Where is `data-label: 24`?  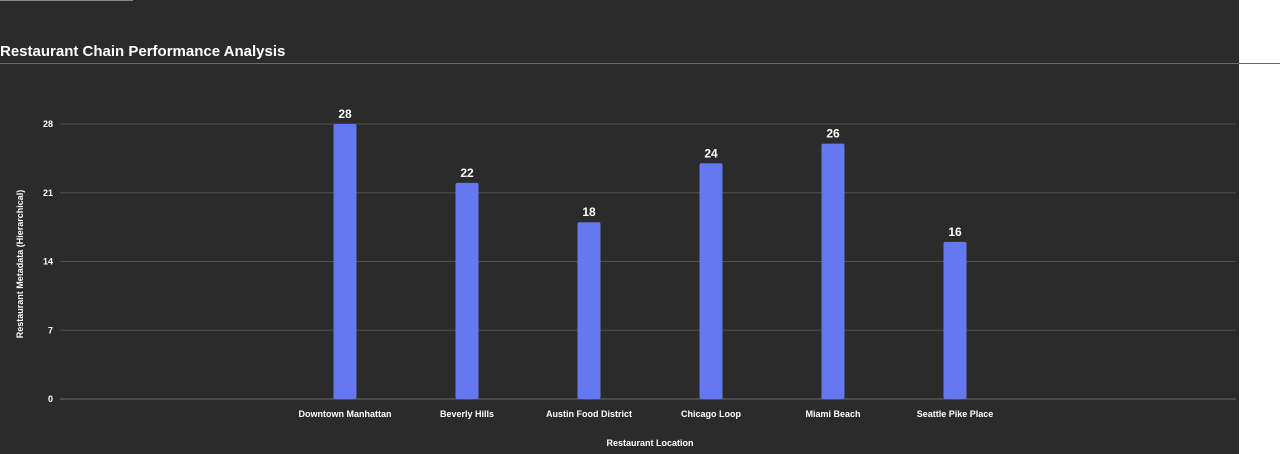 data-label: 24 is located at coordinates (711, 153).